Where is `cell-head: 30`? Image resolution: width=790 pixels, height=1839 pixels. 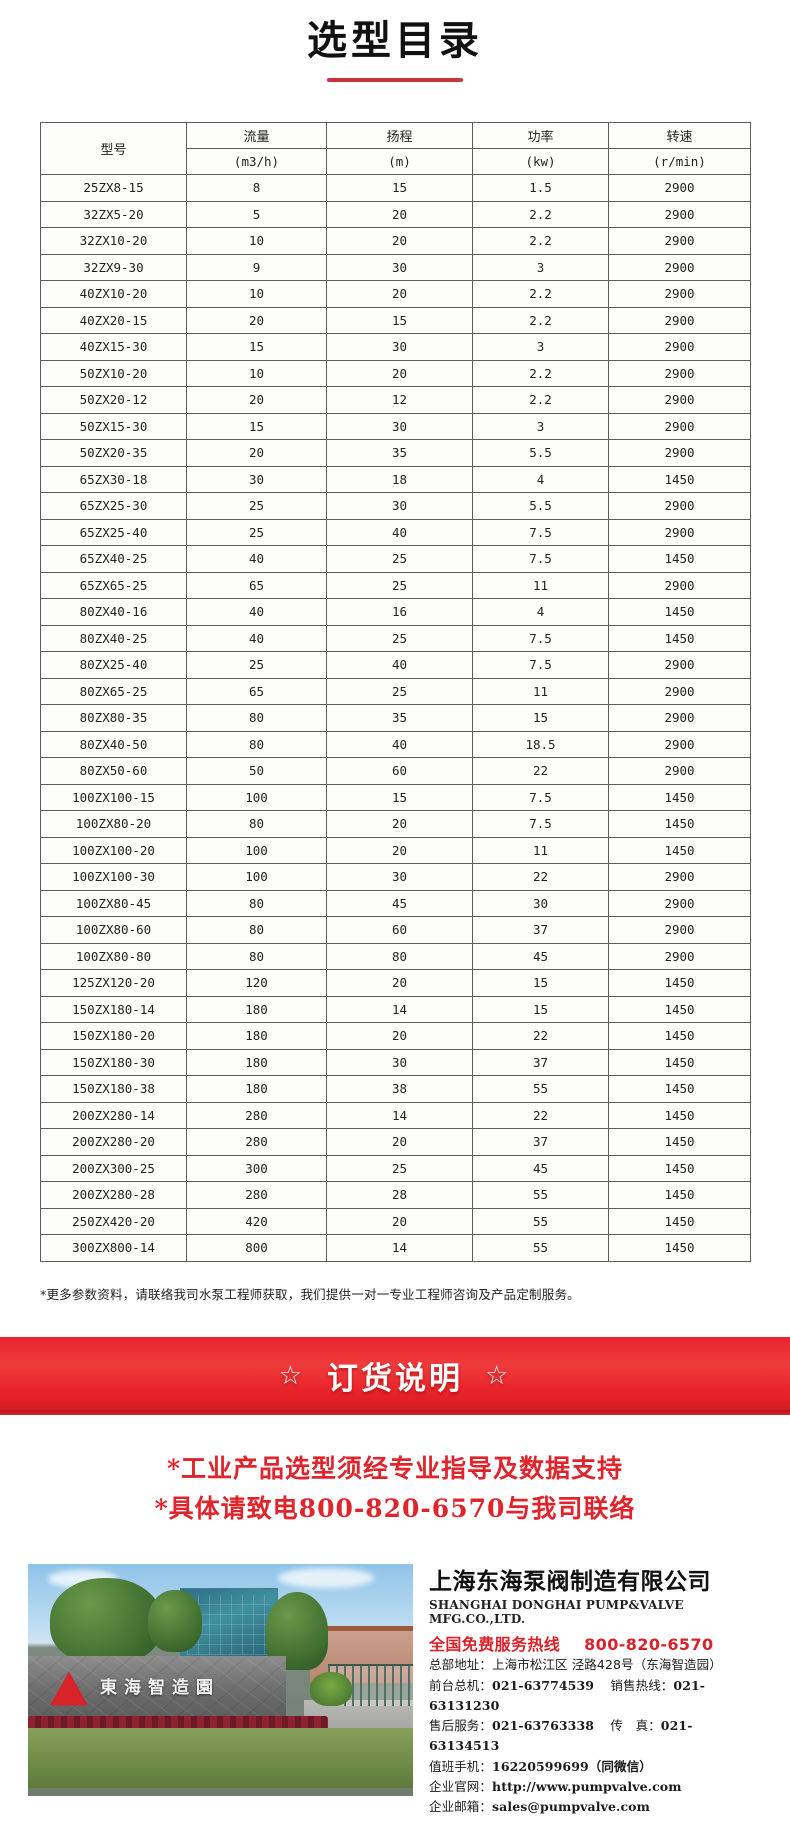
cell-head: 30 is located at coordinates (399, 877).